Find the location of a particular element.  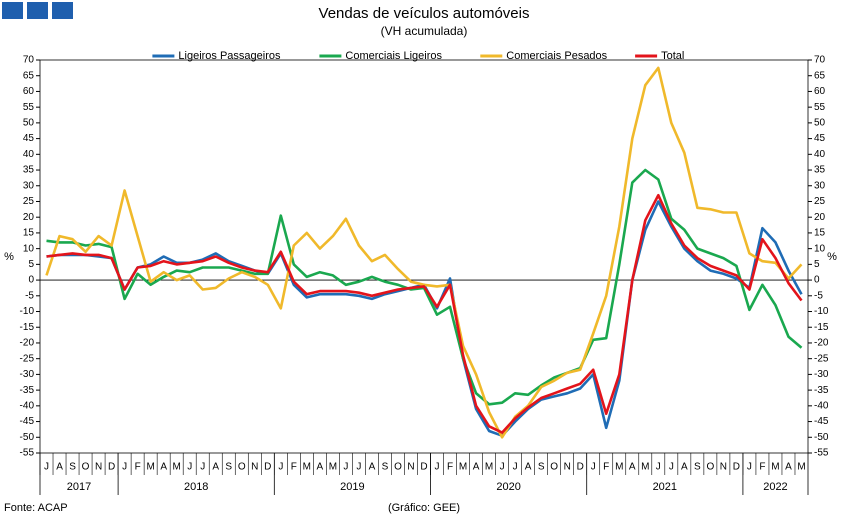

y2-tick-label: -20 is located at coordinates (821, 343).